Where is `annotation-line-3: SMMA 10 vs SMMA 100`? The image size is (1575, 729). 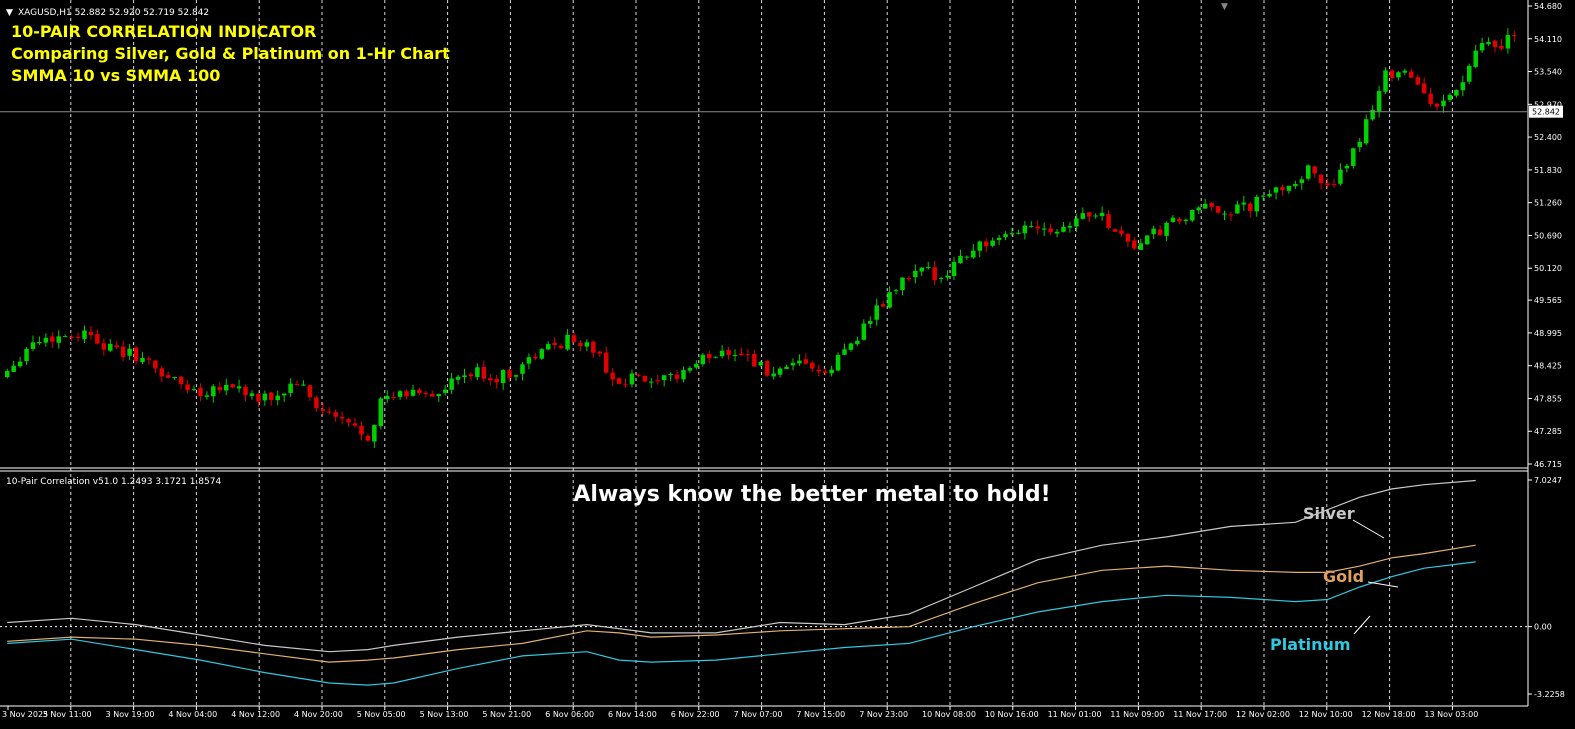
annotation-line-3: SMMA 10 vs SMMA 100 is located at coordinates (115, 75).